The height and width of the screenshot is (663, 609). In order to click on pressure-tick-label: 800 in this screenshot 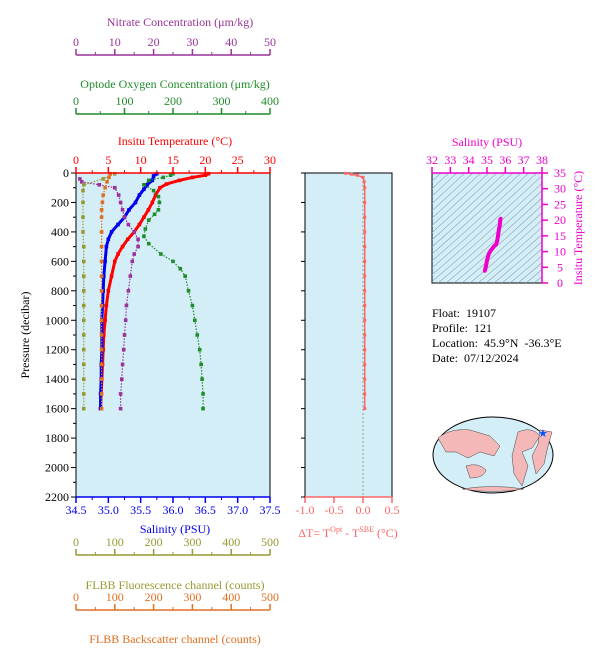, I will do `click(60, 291)`.